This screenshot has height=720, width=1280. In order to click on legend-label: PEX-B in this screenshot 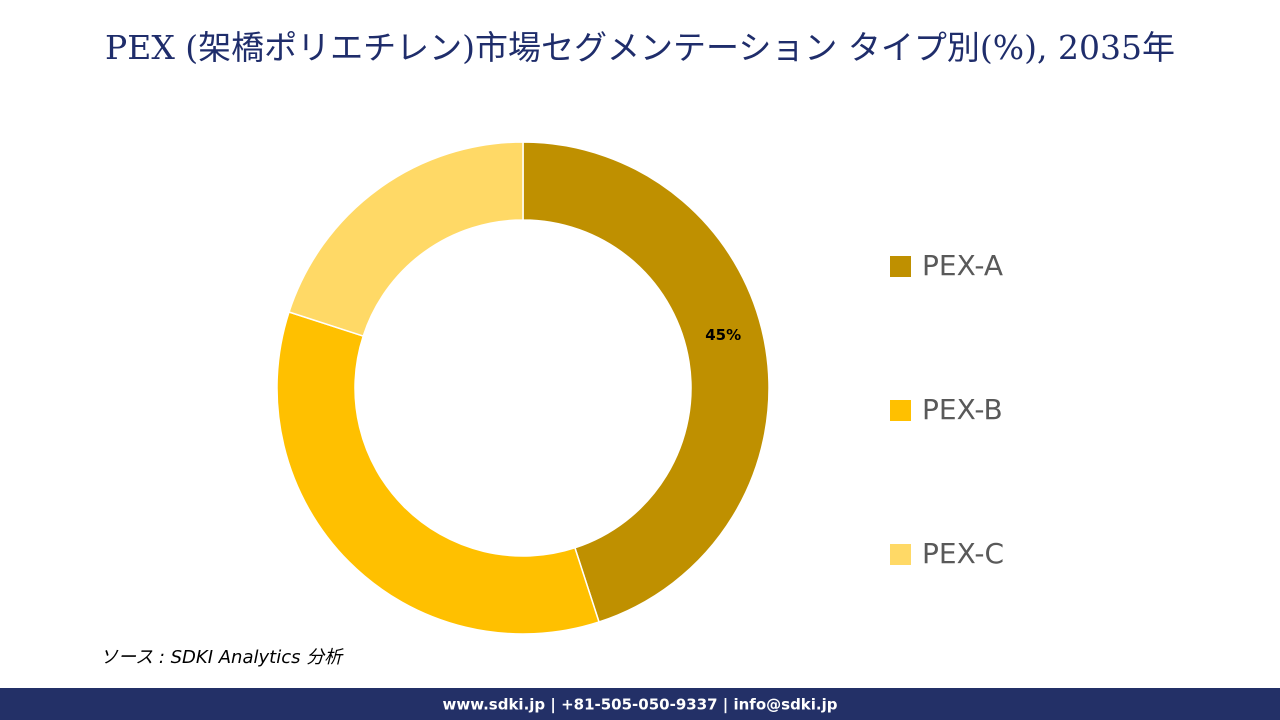, I will do `click(962, 409)`.